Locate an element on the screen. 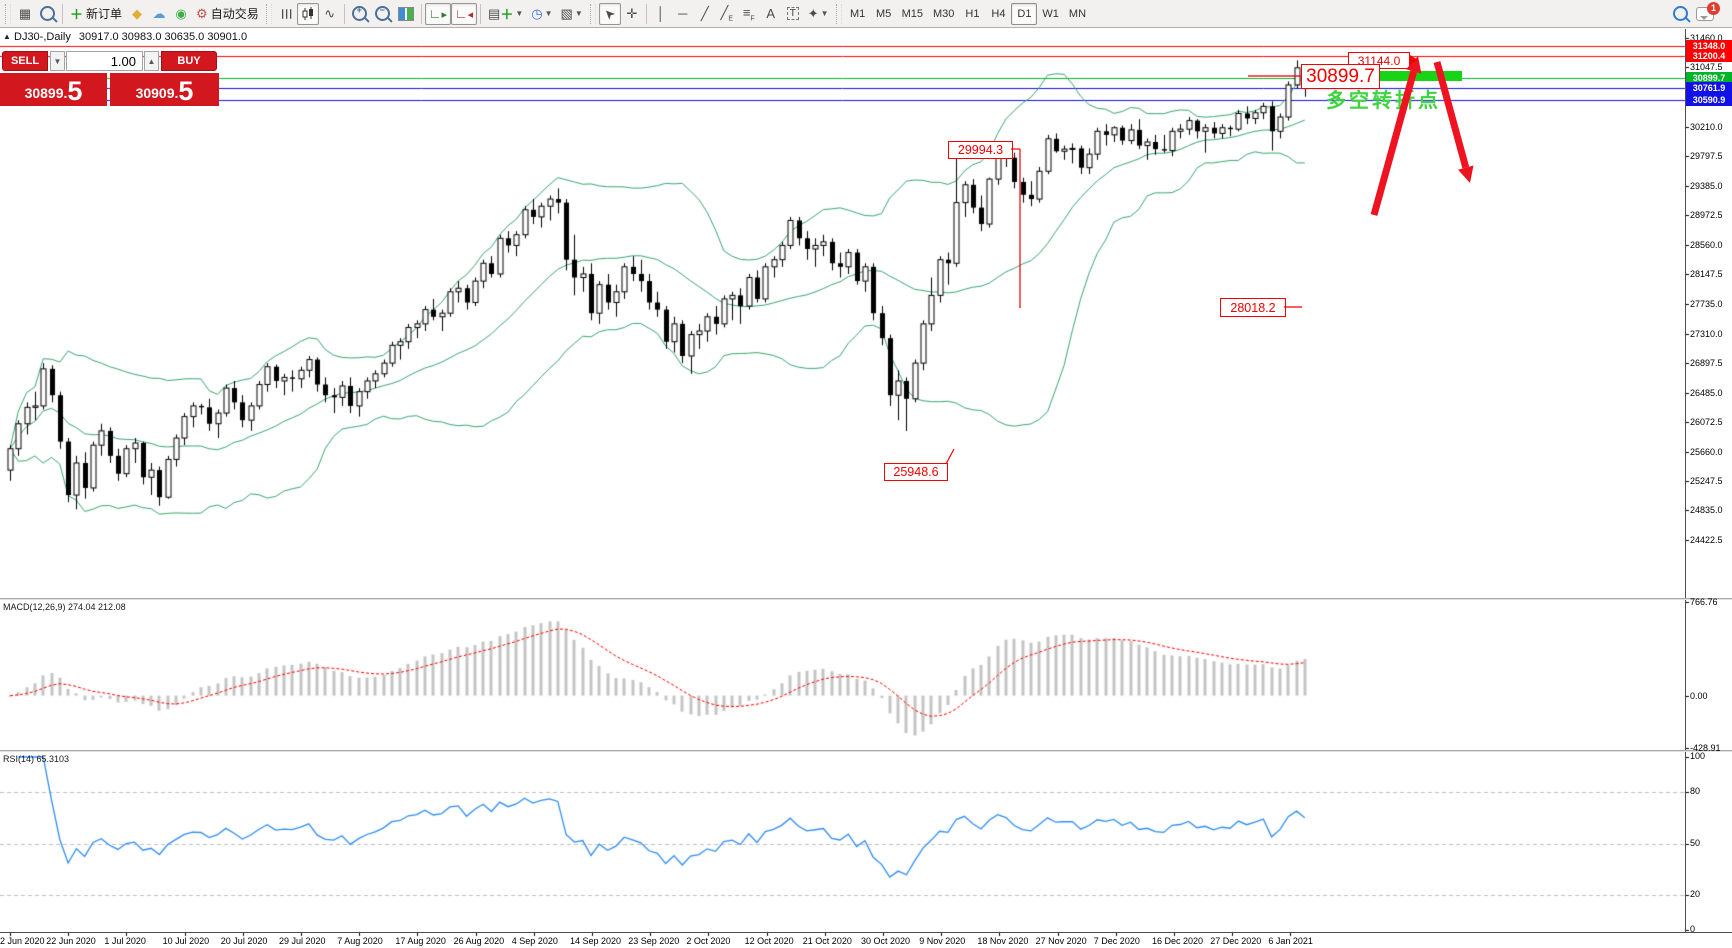 This screenshot has width=1732, height=948. fibonacci-button: ≡F is located at coordinates (749, 14).